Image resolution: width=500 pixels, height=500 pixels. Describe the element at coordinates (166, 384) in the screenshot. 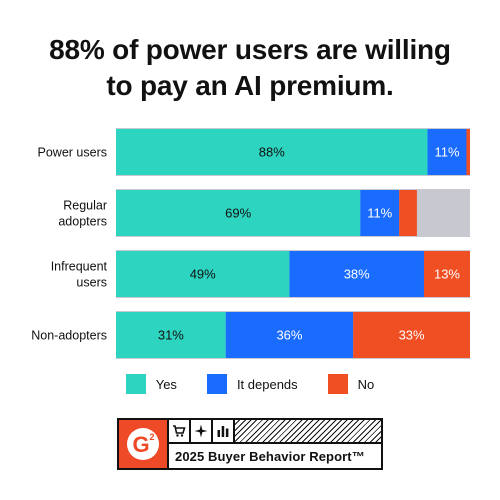

I see `legend-label-yes: Yes` at that location.